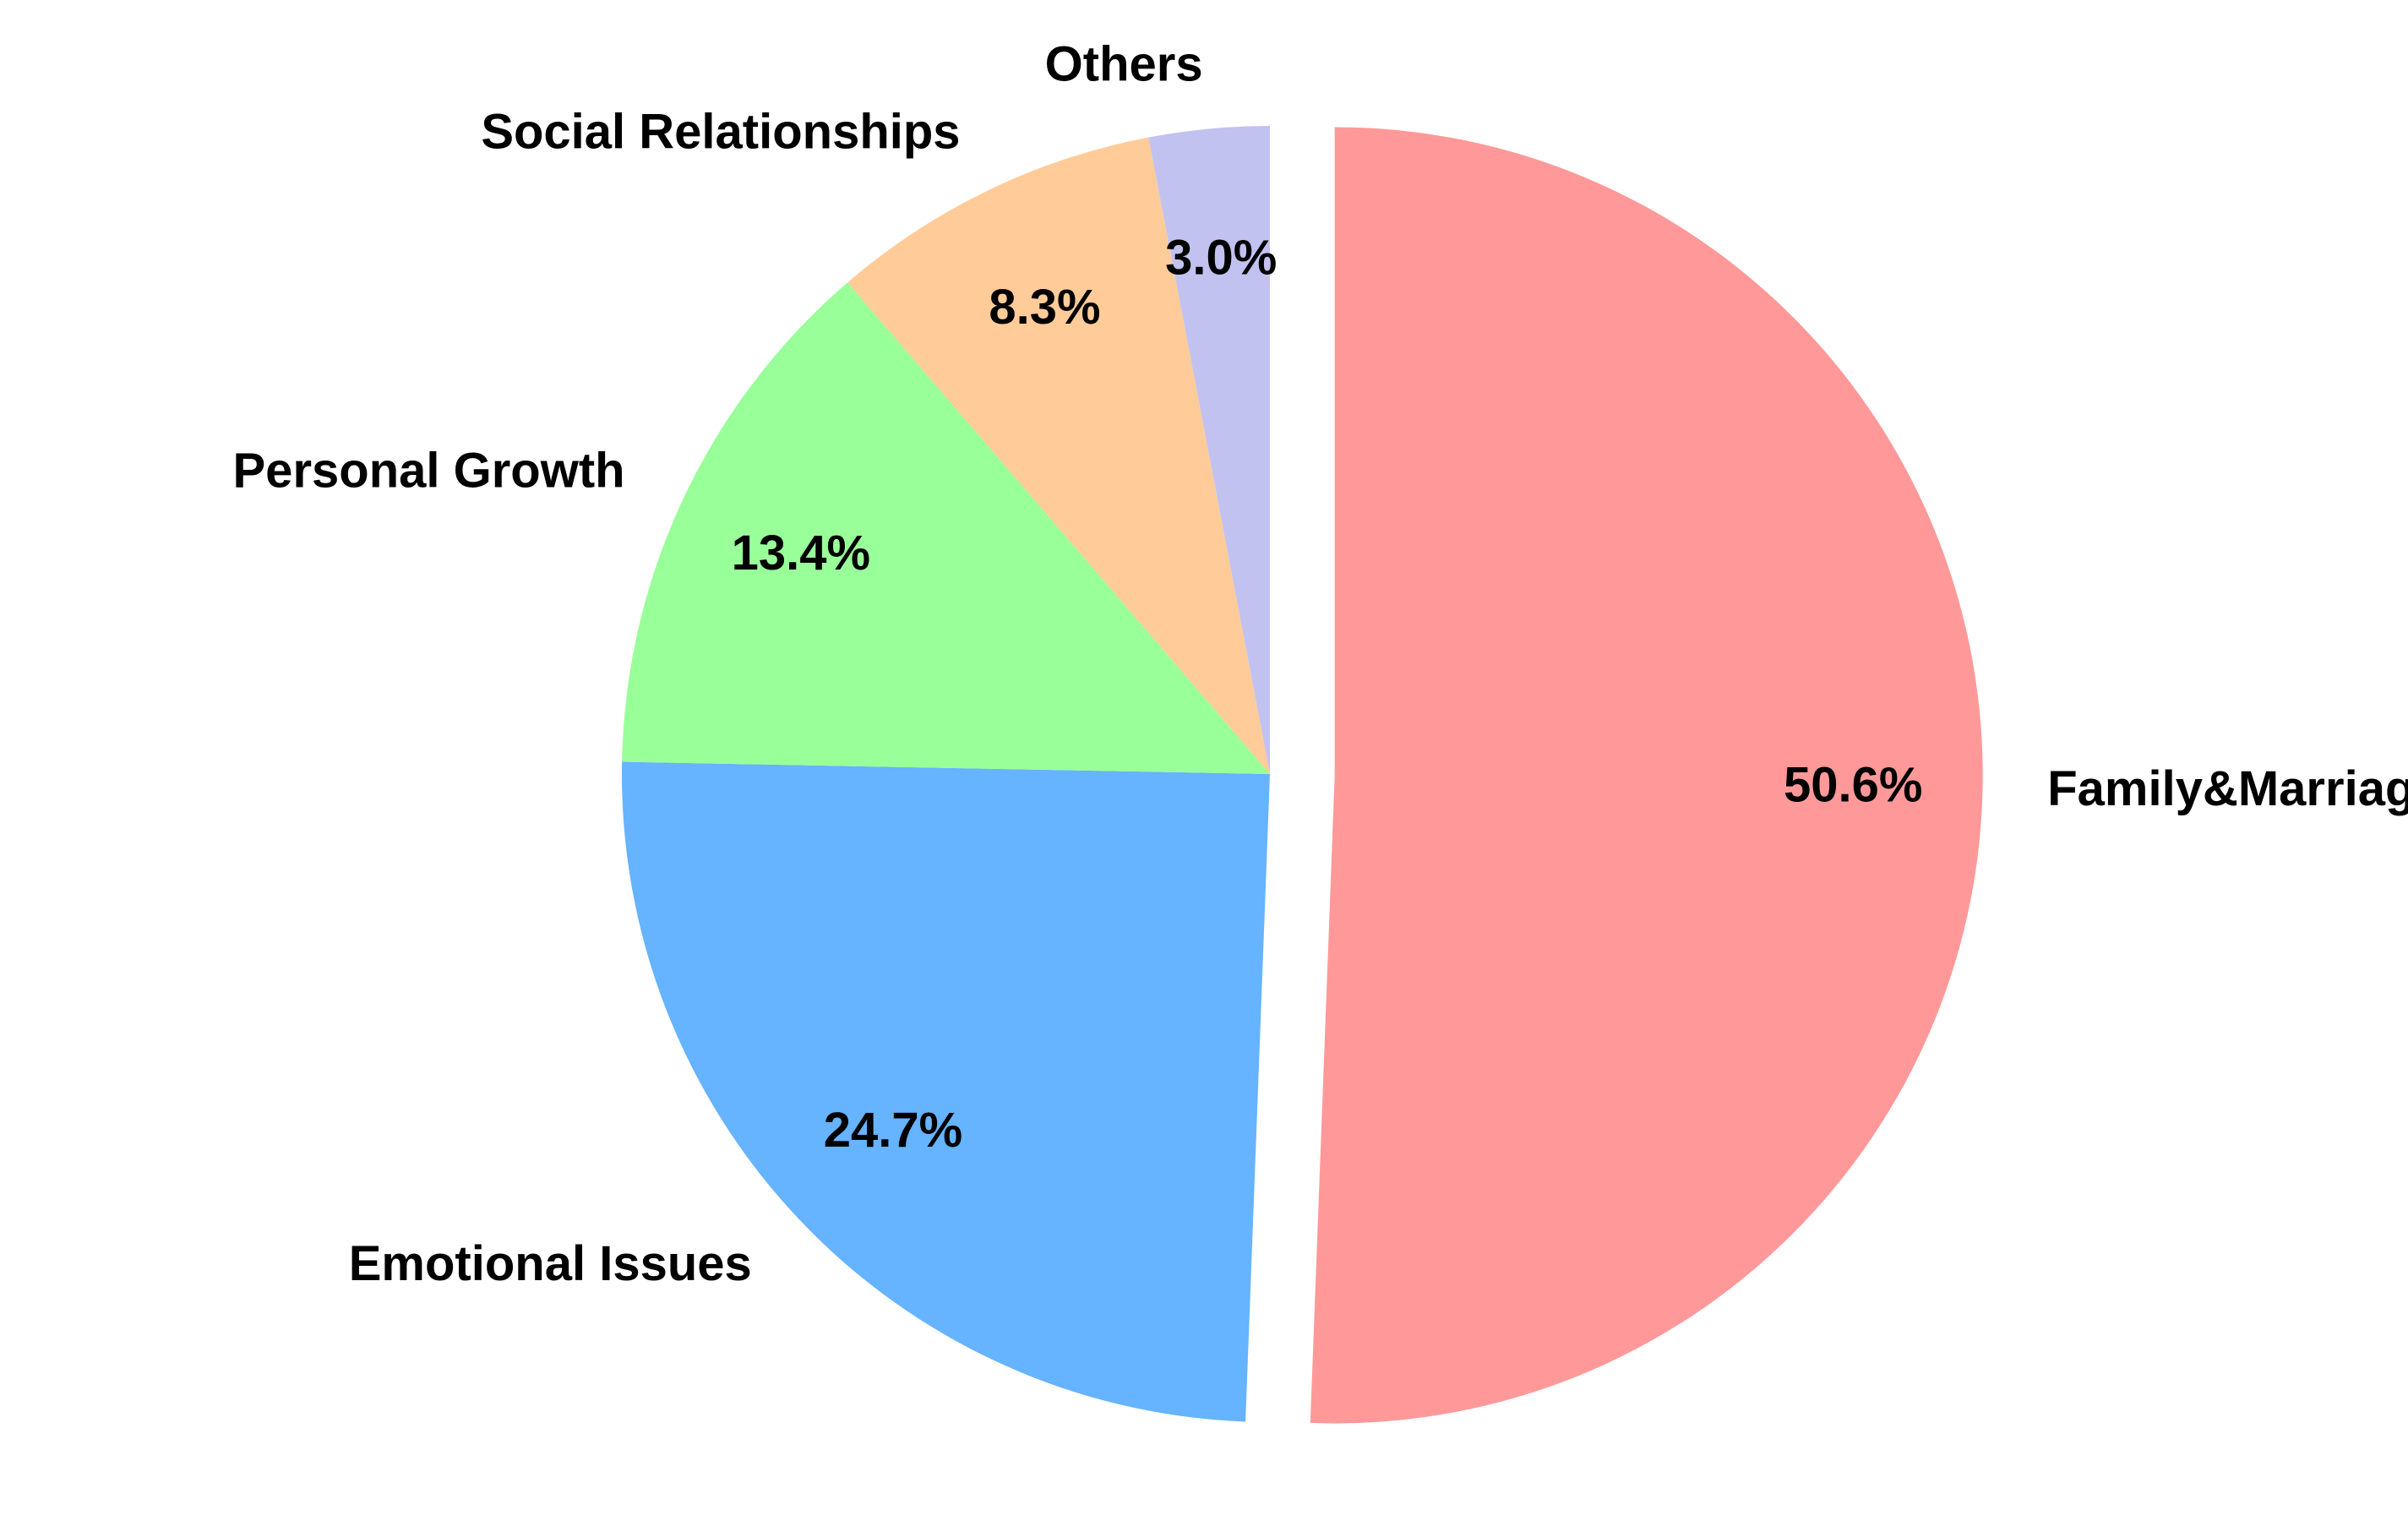 The height and width of the screenshot is (1521, 2408). I want to click on slice-label-others: Others, so click(1124, 64).